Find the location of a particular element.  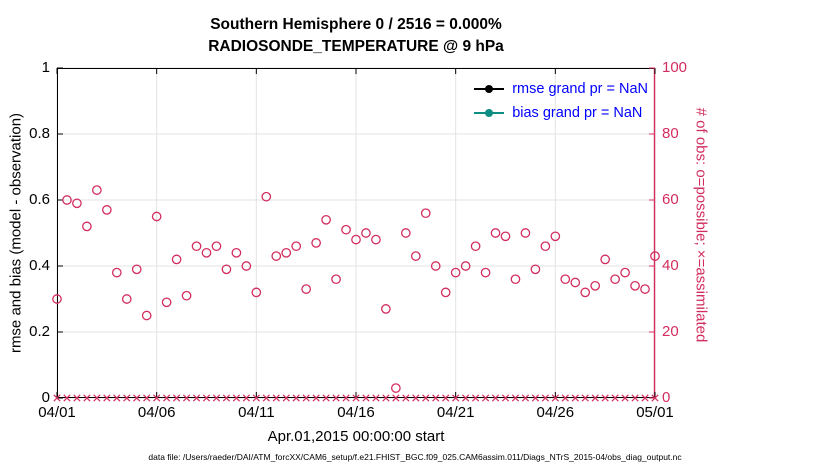

x-axis-tick-label: 04/06 is located at coordinates (156, 412).